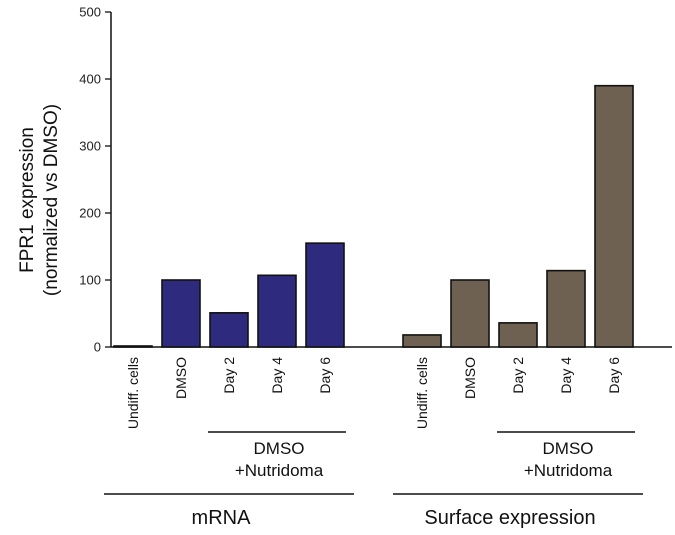 Image resolution: width=675 pixels, height=535 pixels. Describe the element at coordinates (222, 518) in the screenshot. I see `group-label: mRNA` at that location.